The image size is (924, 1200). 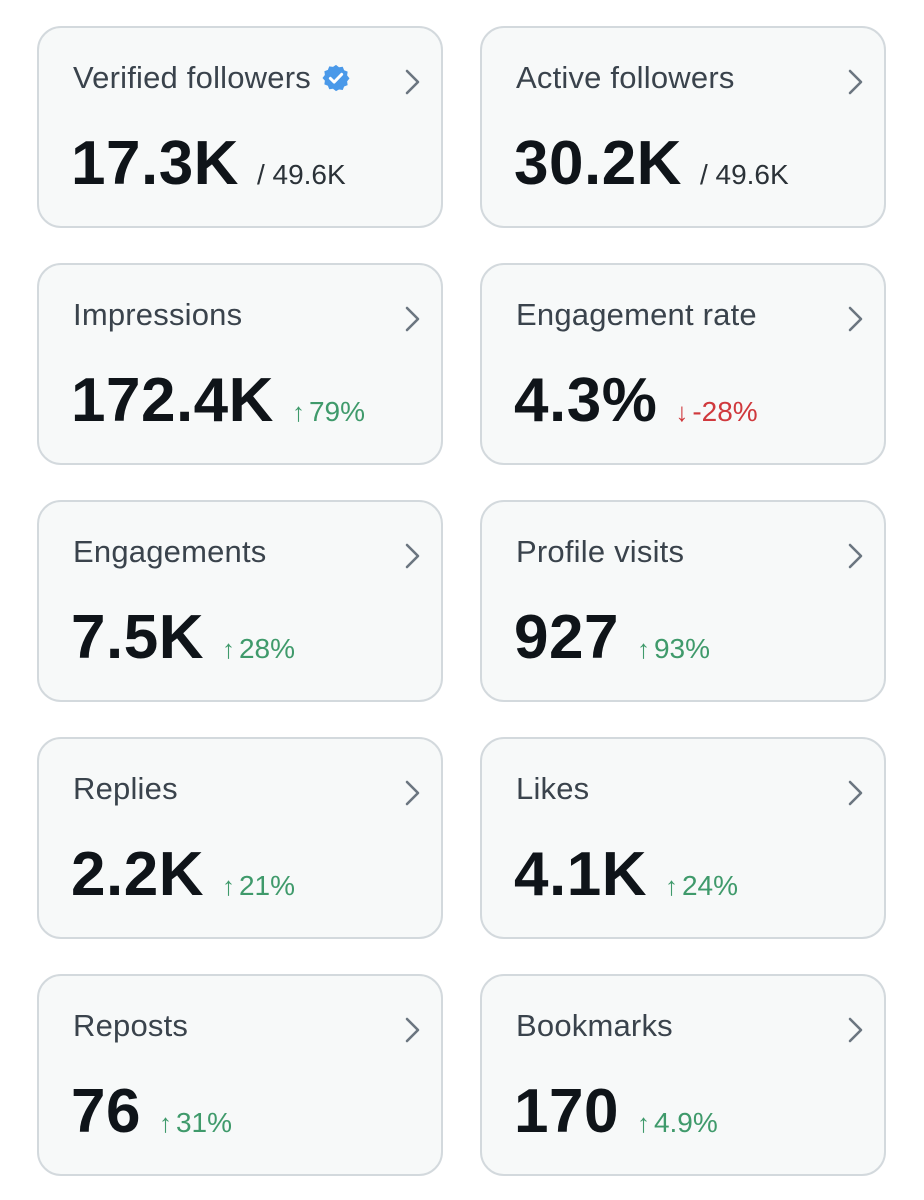 I want to click on value-row: 7.5K ↑ 28%, so click(x=183, y=637).